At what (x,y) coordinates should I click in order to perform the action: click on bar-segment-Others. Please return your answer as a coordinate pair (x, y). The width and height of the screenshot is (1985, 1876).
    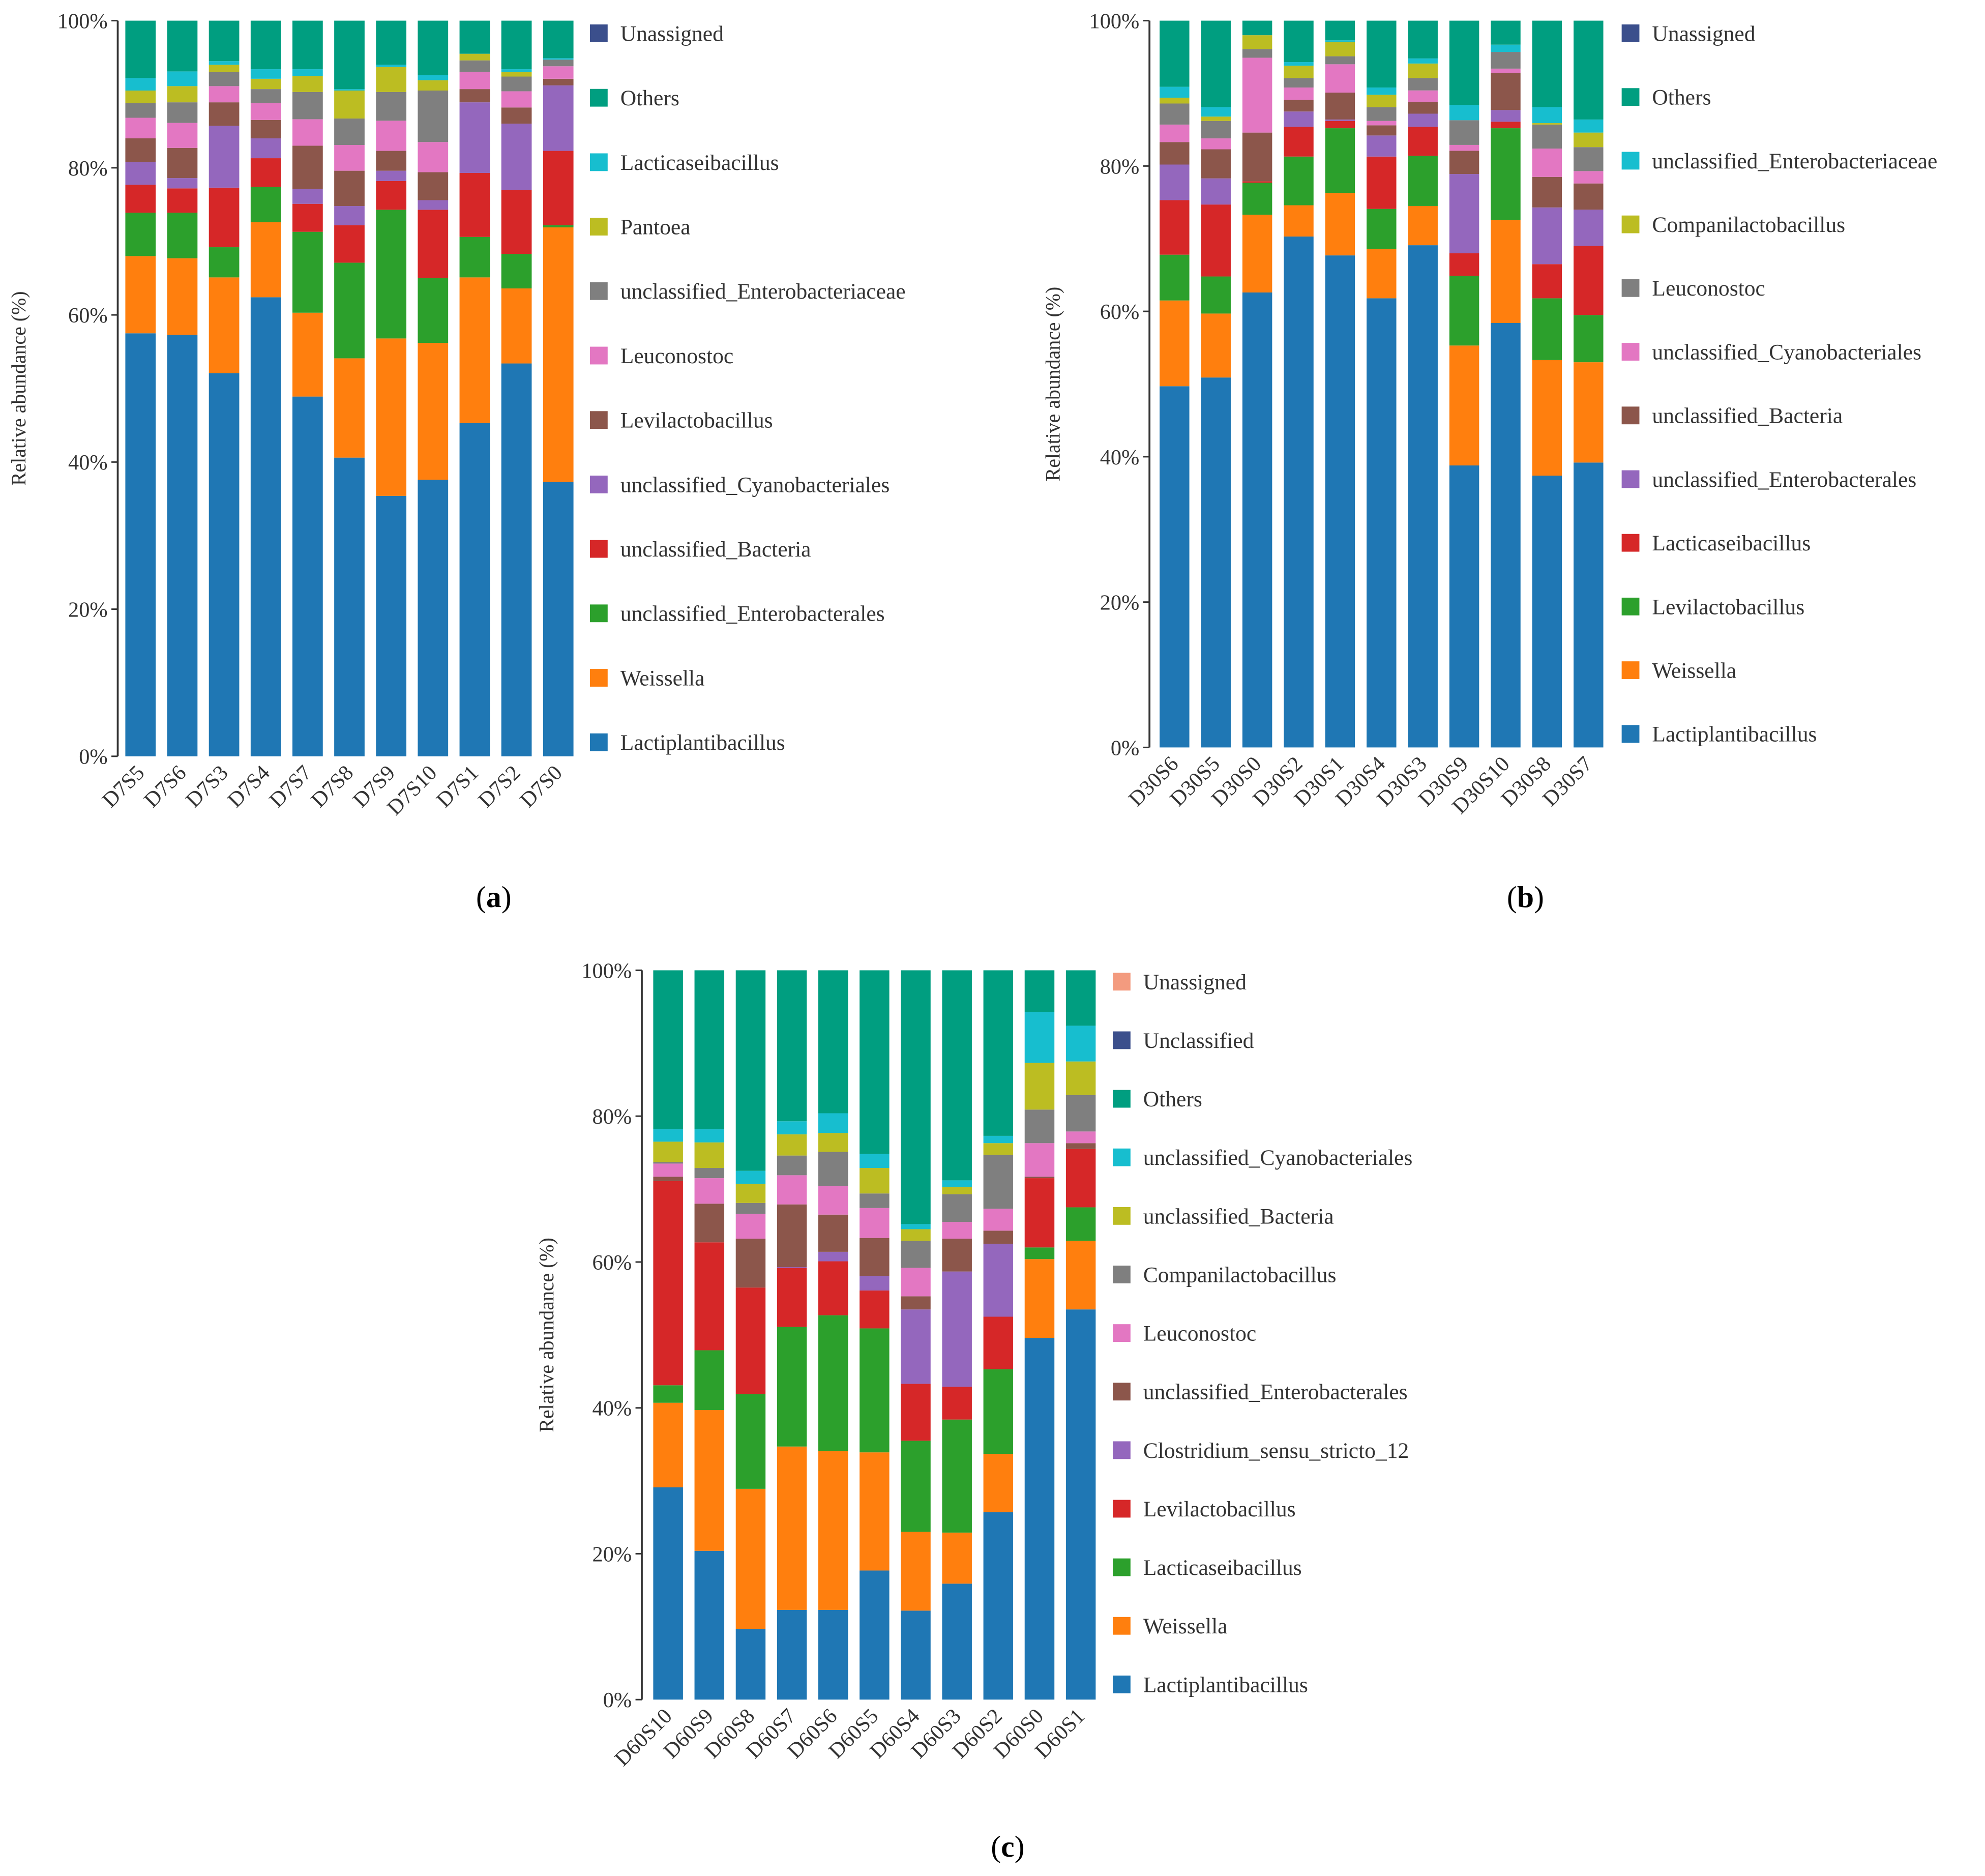
    Looking at the image, I should click on (1175, 53).